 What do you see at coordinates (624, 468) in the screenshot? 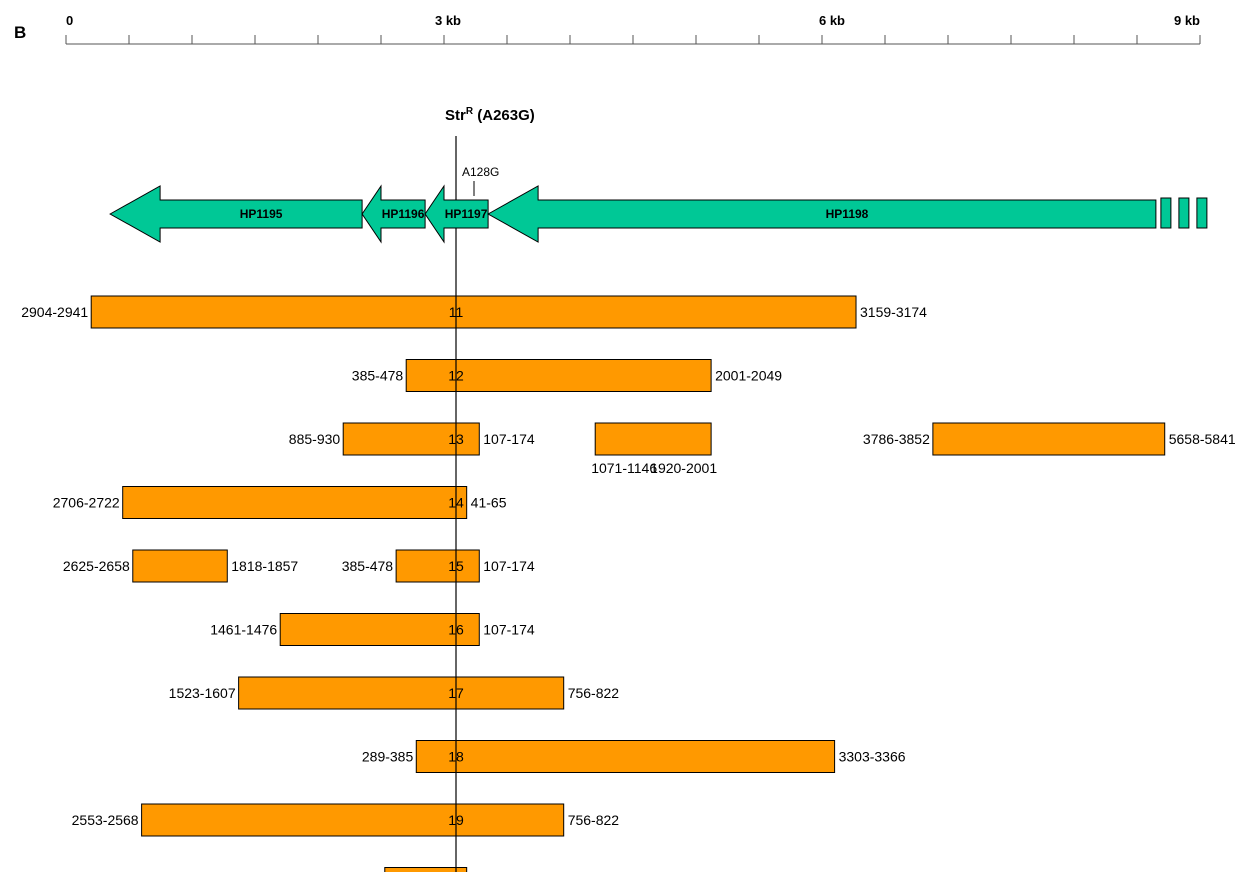
I see `clone-left-end-label: 1071-1146` at bounding box center [624, 468].